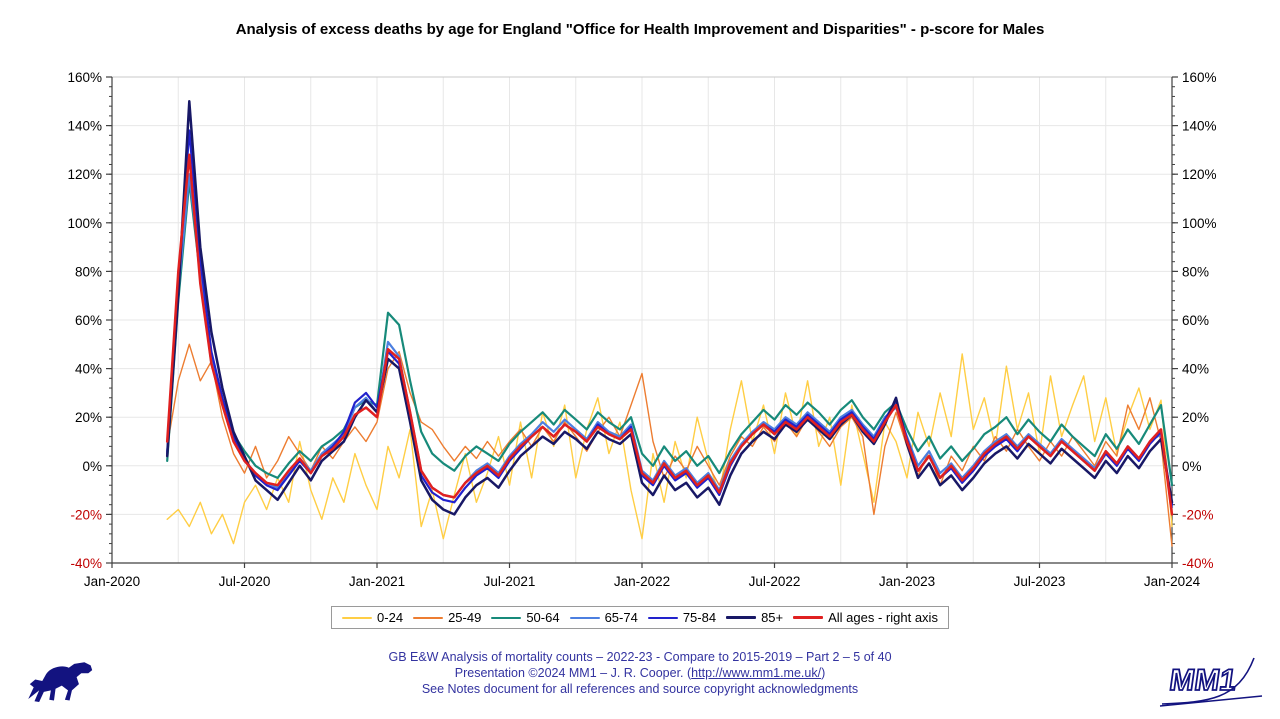 The width and height of the screenshot is (1280, 719). What do you see at coordinates (1195, 320) in the screenshot?
I see `y-axis-label-right: 60%` at bounding box center [1195, 320].